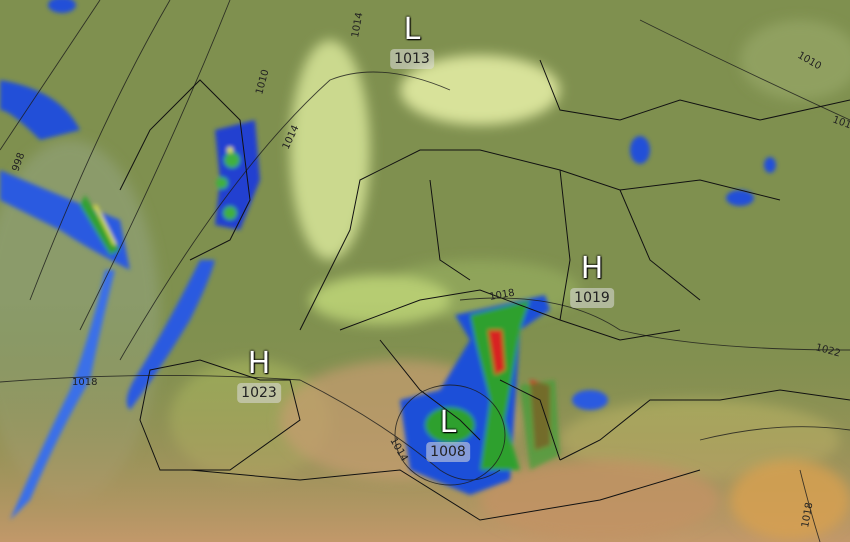 The width and height of the screenshot is (850, 542). I want to click on isobar-label: 1014, so click(357, 25).